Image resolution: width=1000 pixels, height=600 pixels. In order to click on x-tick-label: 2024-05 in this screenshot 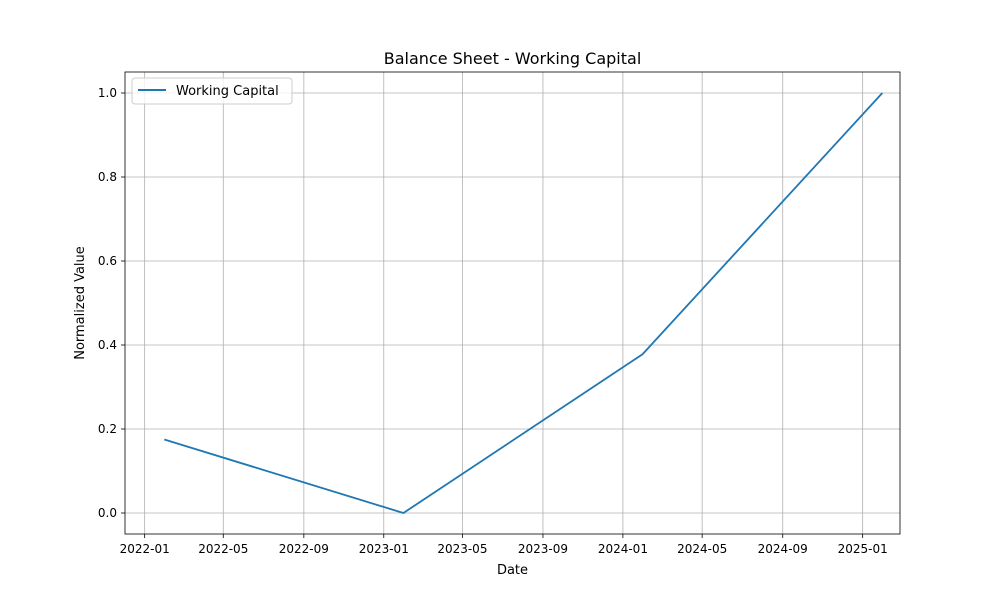, I will do `click(702, 549)`.